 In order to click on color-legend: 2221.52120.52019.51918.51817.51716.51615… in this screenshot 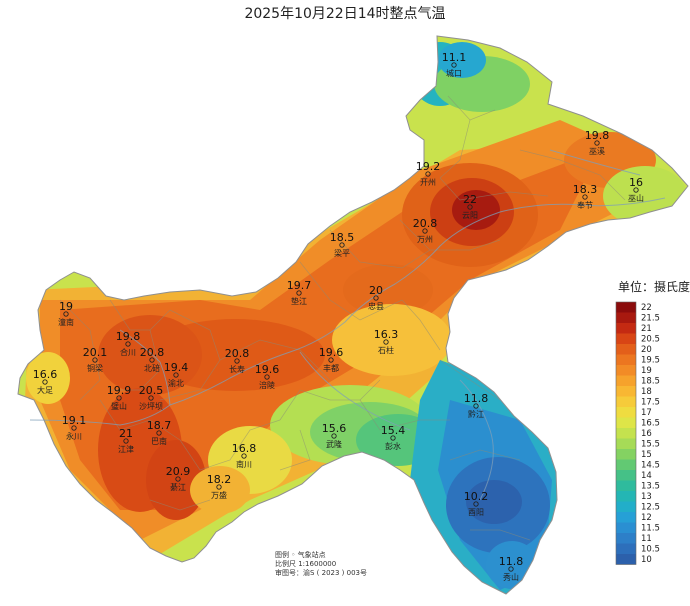, I will do `click(637, 433)`.